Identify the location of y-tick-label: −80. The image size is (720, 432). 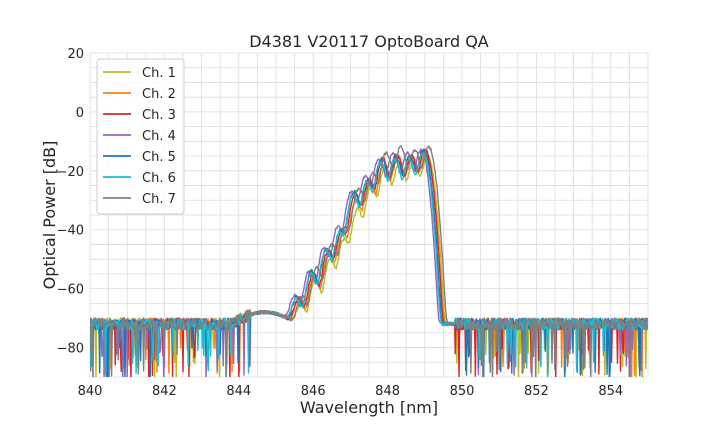
(70, 349).